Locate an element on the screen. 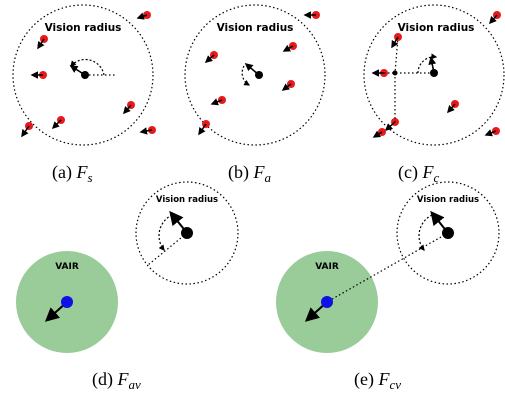 This screenshot has width=505, height=394. panel-b: Vision radius is located at coordinates (255, 75).